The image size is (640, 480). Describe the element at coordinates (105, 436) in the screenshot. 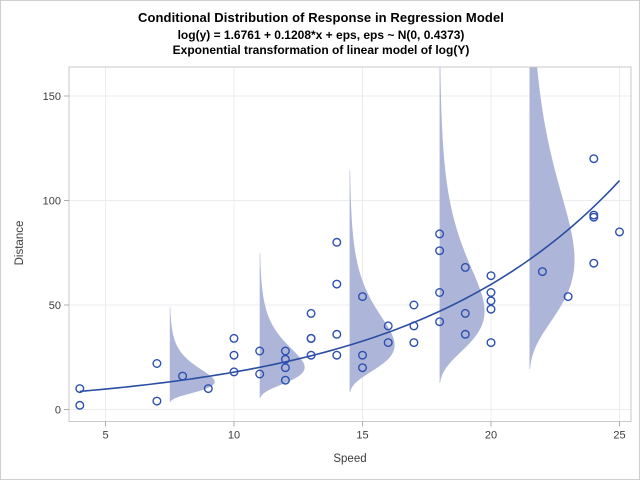

I see `x-tick-label: 5` at that location.